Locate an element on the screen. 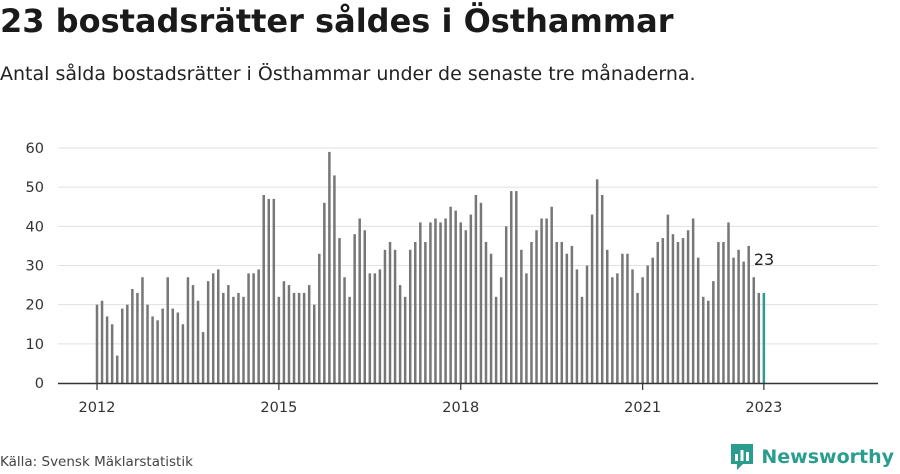  brand-name: Newsworthy is located at coordinates (827, 457).